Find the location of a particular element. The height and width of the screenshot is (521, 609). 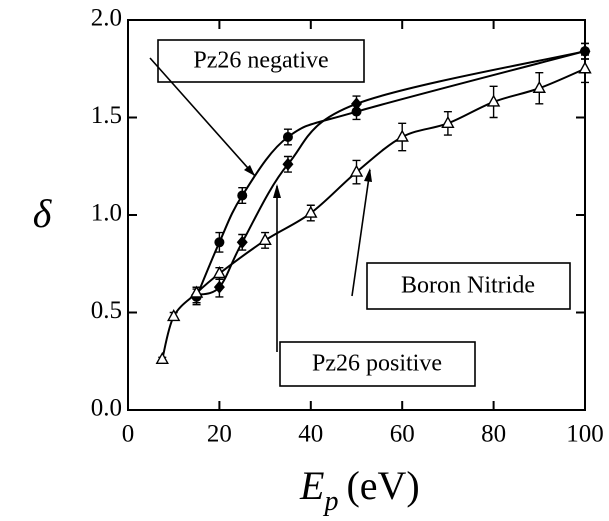

x-tick-label: 100 is located at coordinates (585, 434).